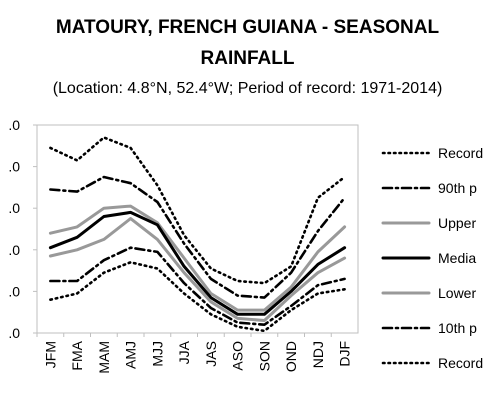 Image resolution: width=495 pixels, height=400 pixels. I want to click on x-tick-label: NDJ, so click(318, 354).